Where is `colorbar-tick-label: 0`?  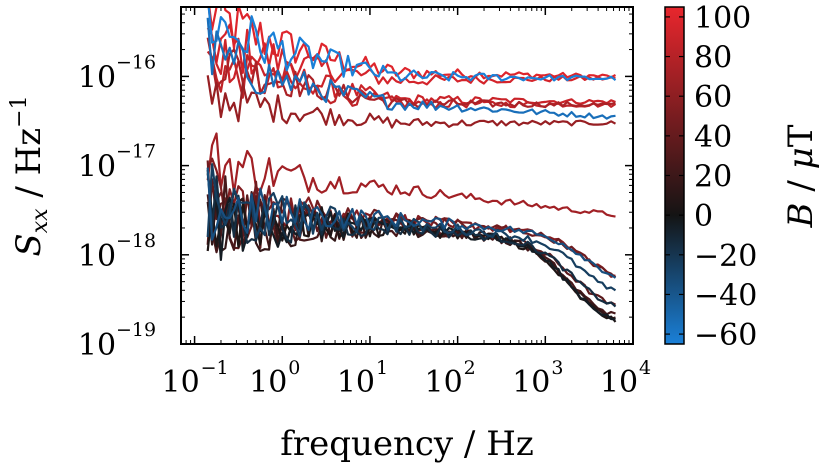 colorbar-tick-label: 0 is located at coordinates (703, 216).